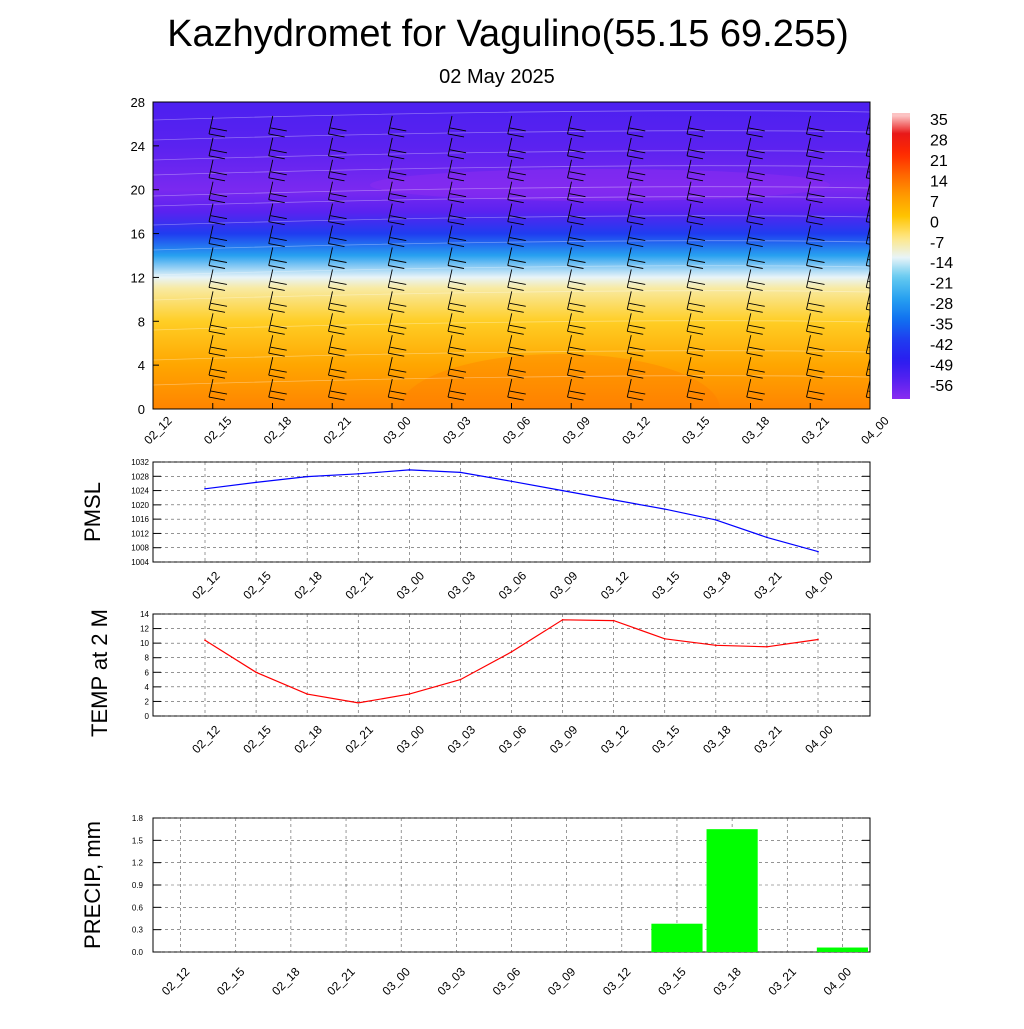 The height and width of the screenshot is (1029, 1024). I want to click on y-tick-label: 1024, so click(140, 491).